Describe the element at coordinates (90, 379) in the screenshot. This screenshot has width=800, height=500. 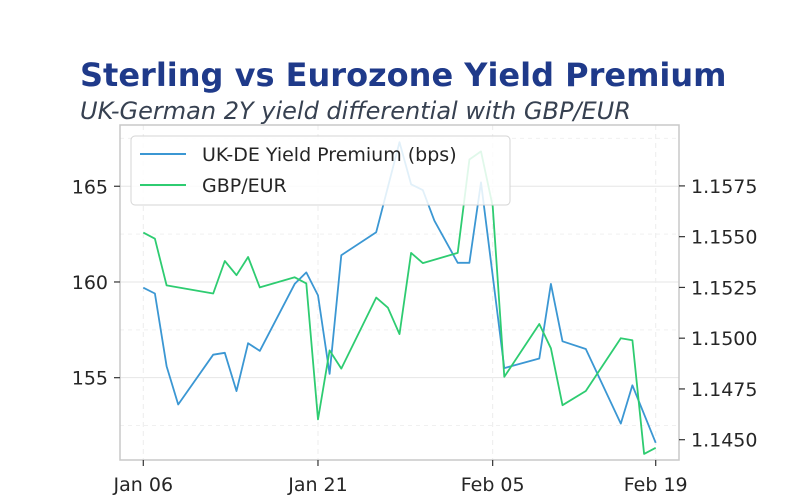
I see `left-tick-label: 155` at that location.